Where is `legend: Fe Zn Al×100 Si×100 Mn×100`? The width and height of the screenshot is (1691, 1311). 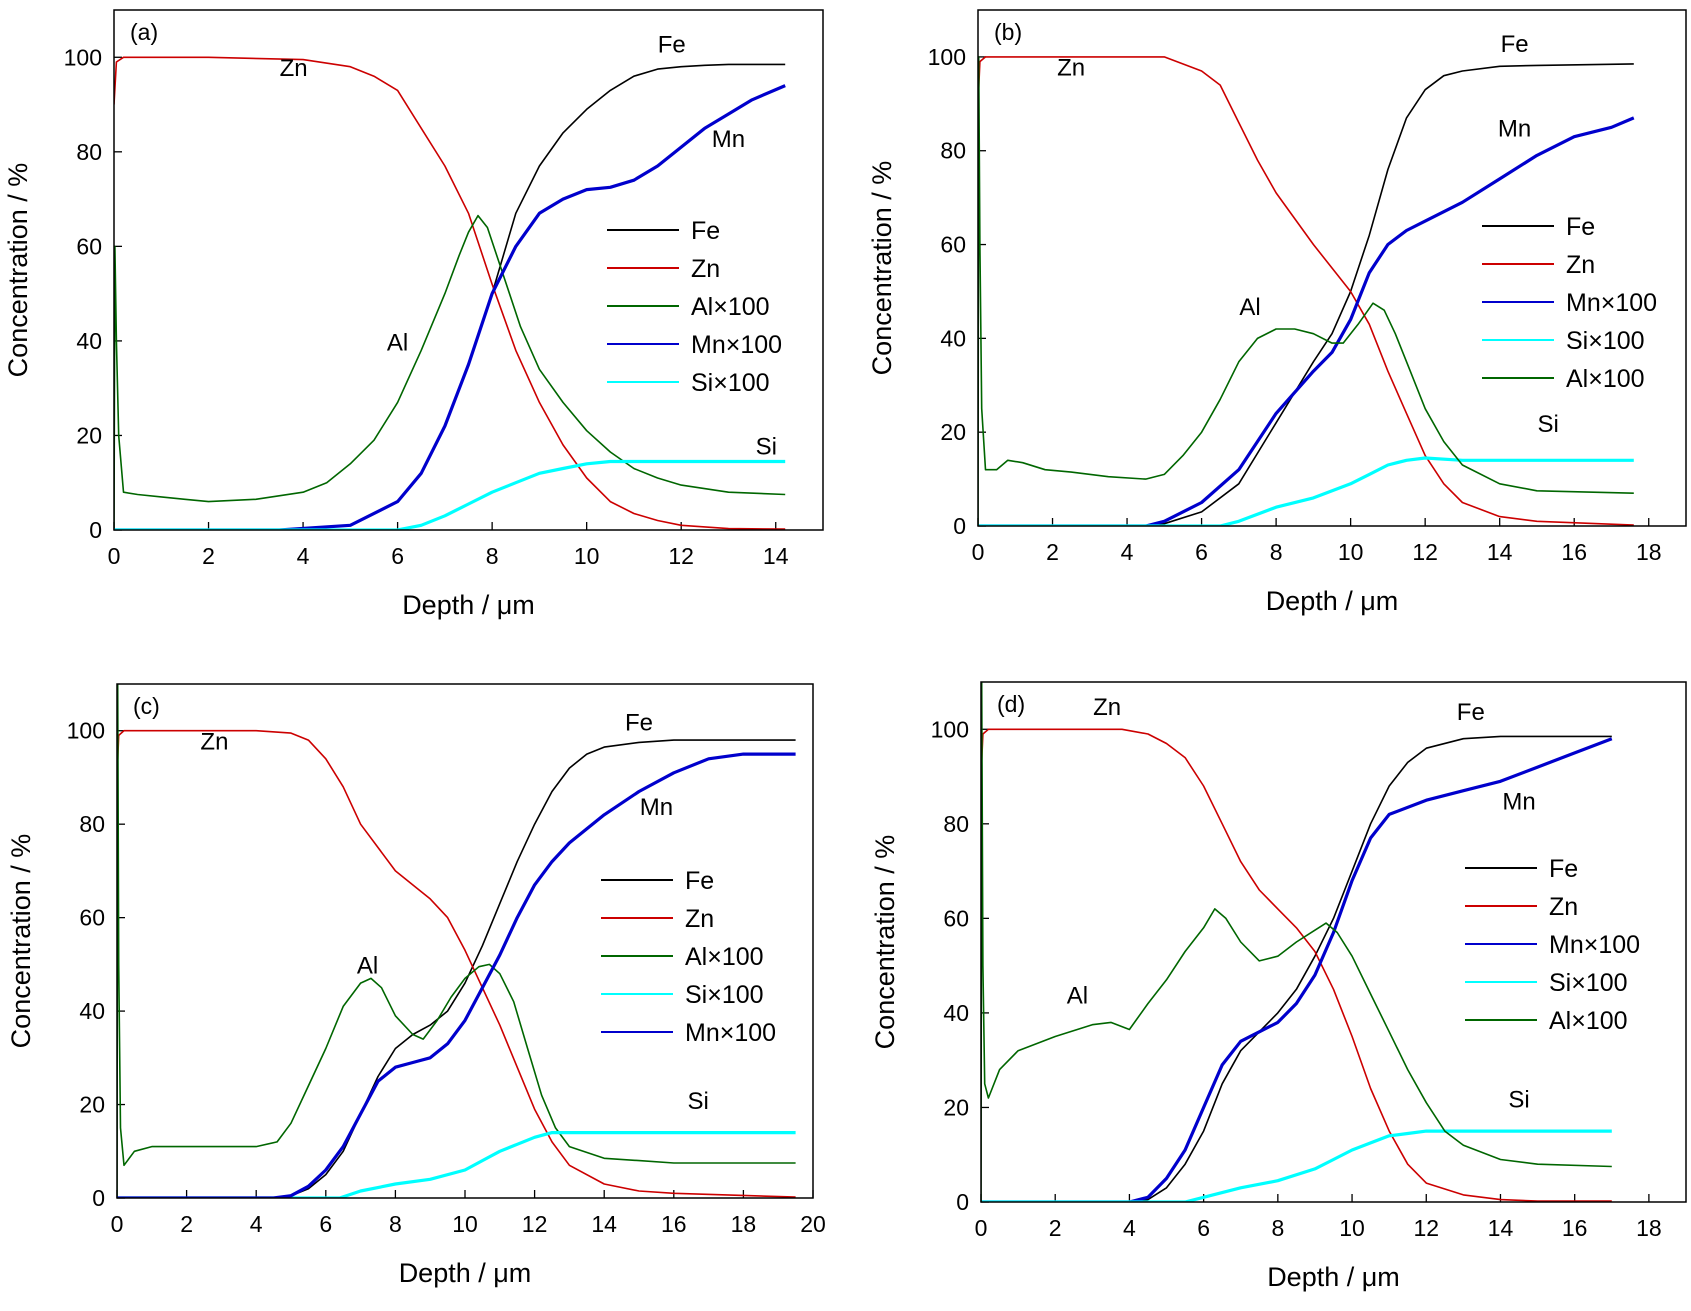 legend: Fe Zn Al×100 Si×100 Mn×100 is located at coordinates (688, 957).